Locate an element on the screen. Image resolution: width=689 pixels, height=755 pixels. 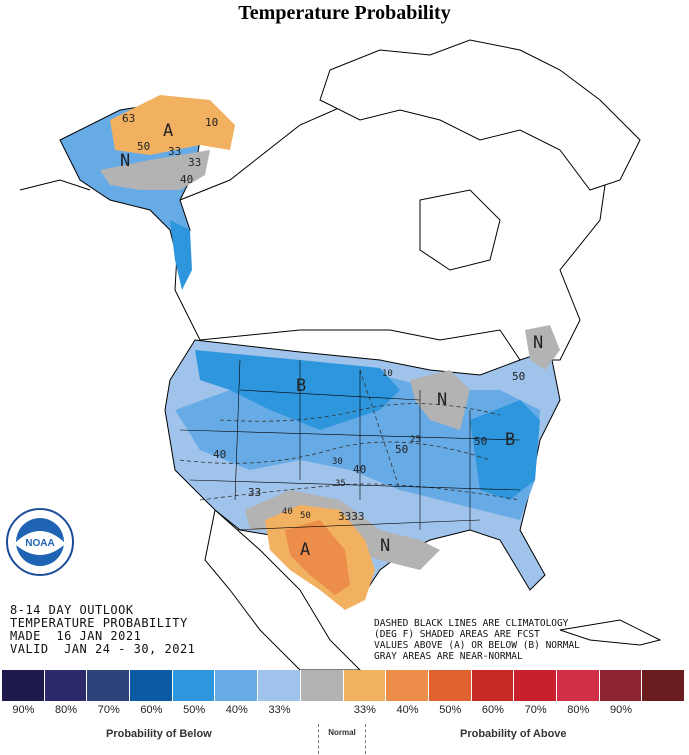
texas-3333-label: 3333 is located at coordinates (351, 516).